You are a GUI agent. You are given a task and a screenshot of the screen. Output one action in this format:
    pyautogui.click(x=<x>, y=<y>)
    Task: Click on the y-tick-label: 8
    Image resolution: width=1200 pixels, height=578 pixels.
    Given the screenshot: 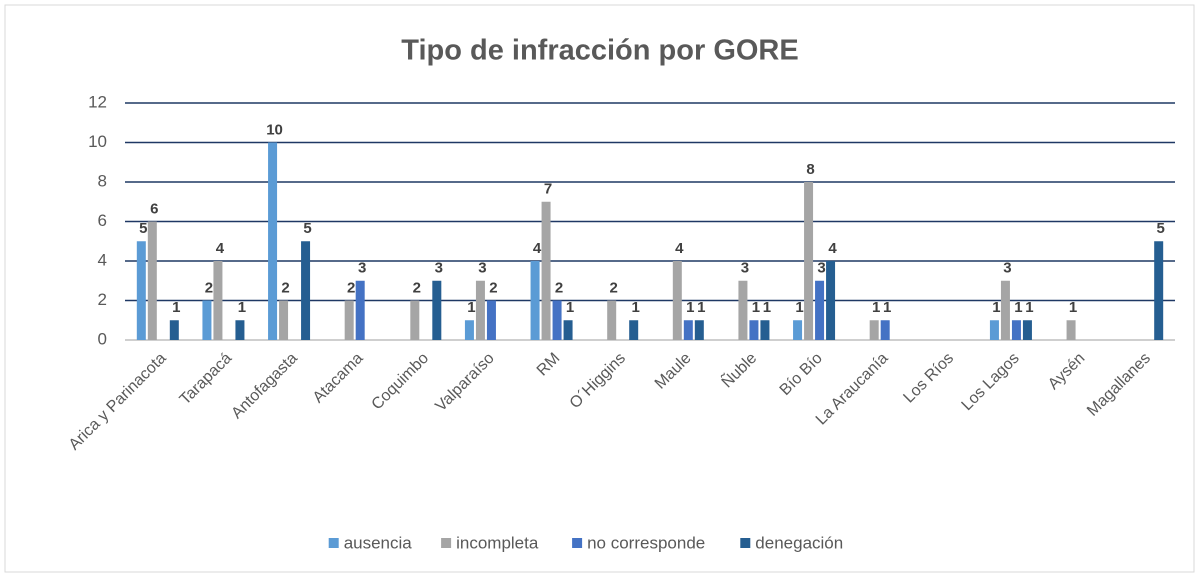 What is the action you would take?
    pyautogui.click(x=102, y=180)
    